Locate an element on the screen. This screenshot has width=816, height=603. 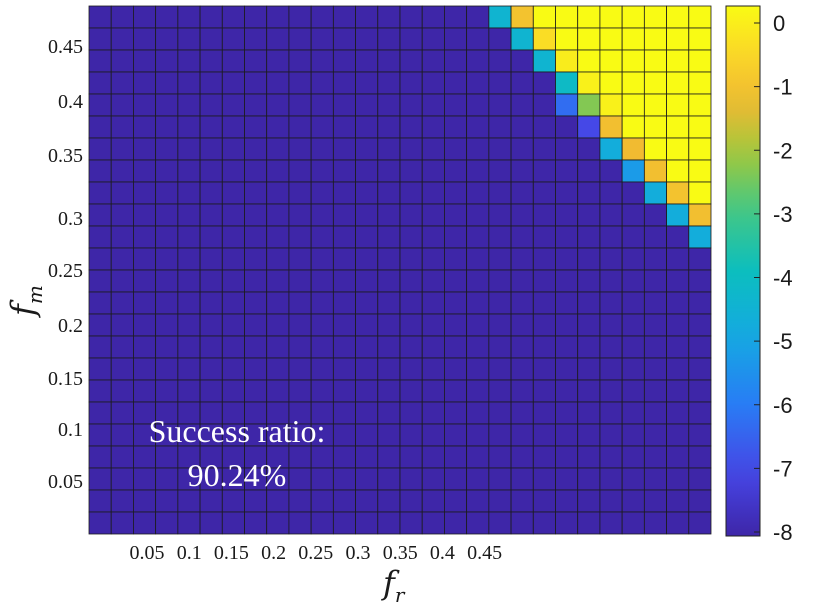
x-tick-label: 0.05 is located at coordinates (147, 553).